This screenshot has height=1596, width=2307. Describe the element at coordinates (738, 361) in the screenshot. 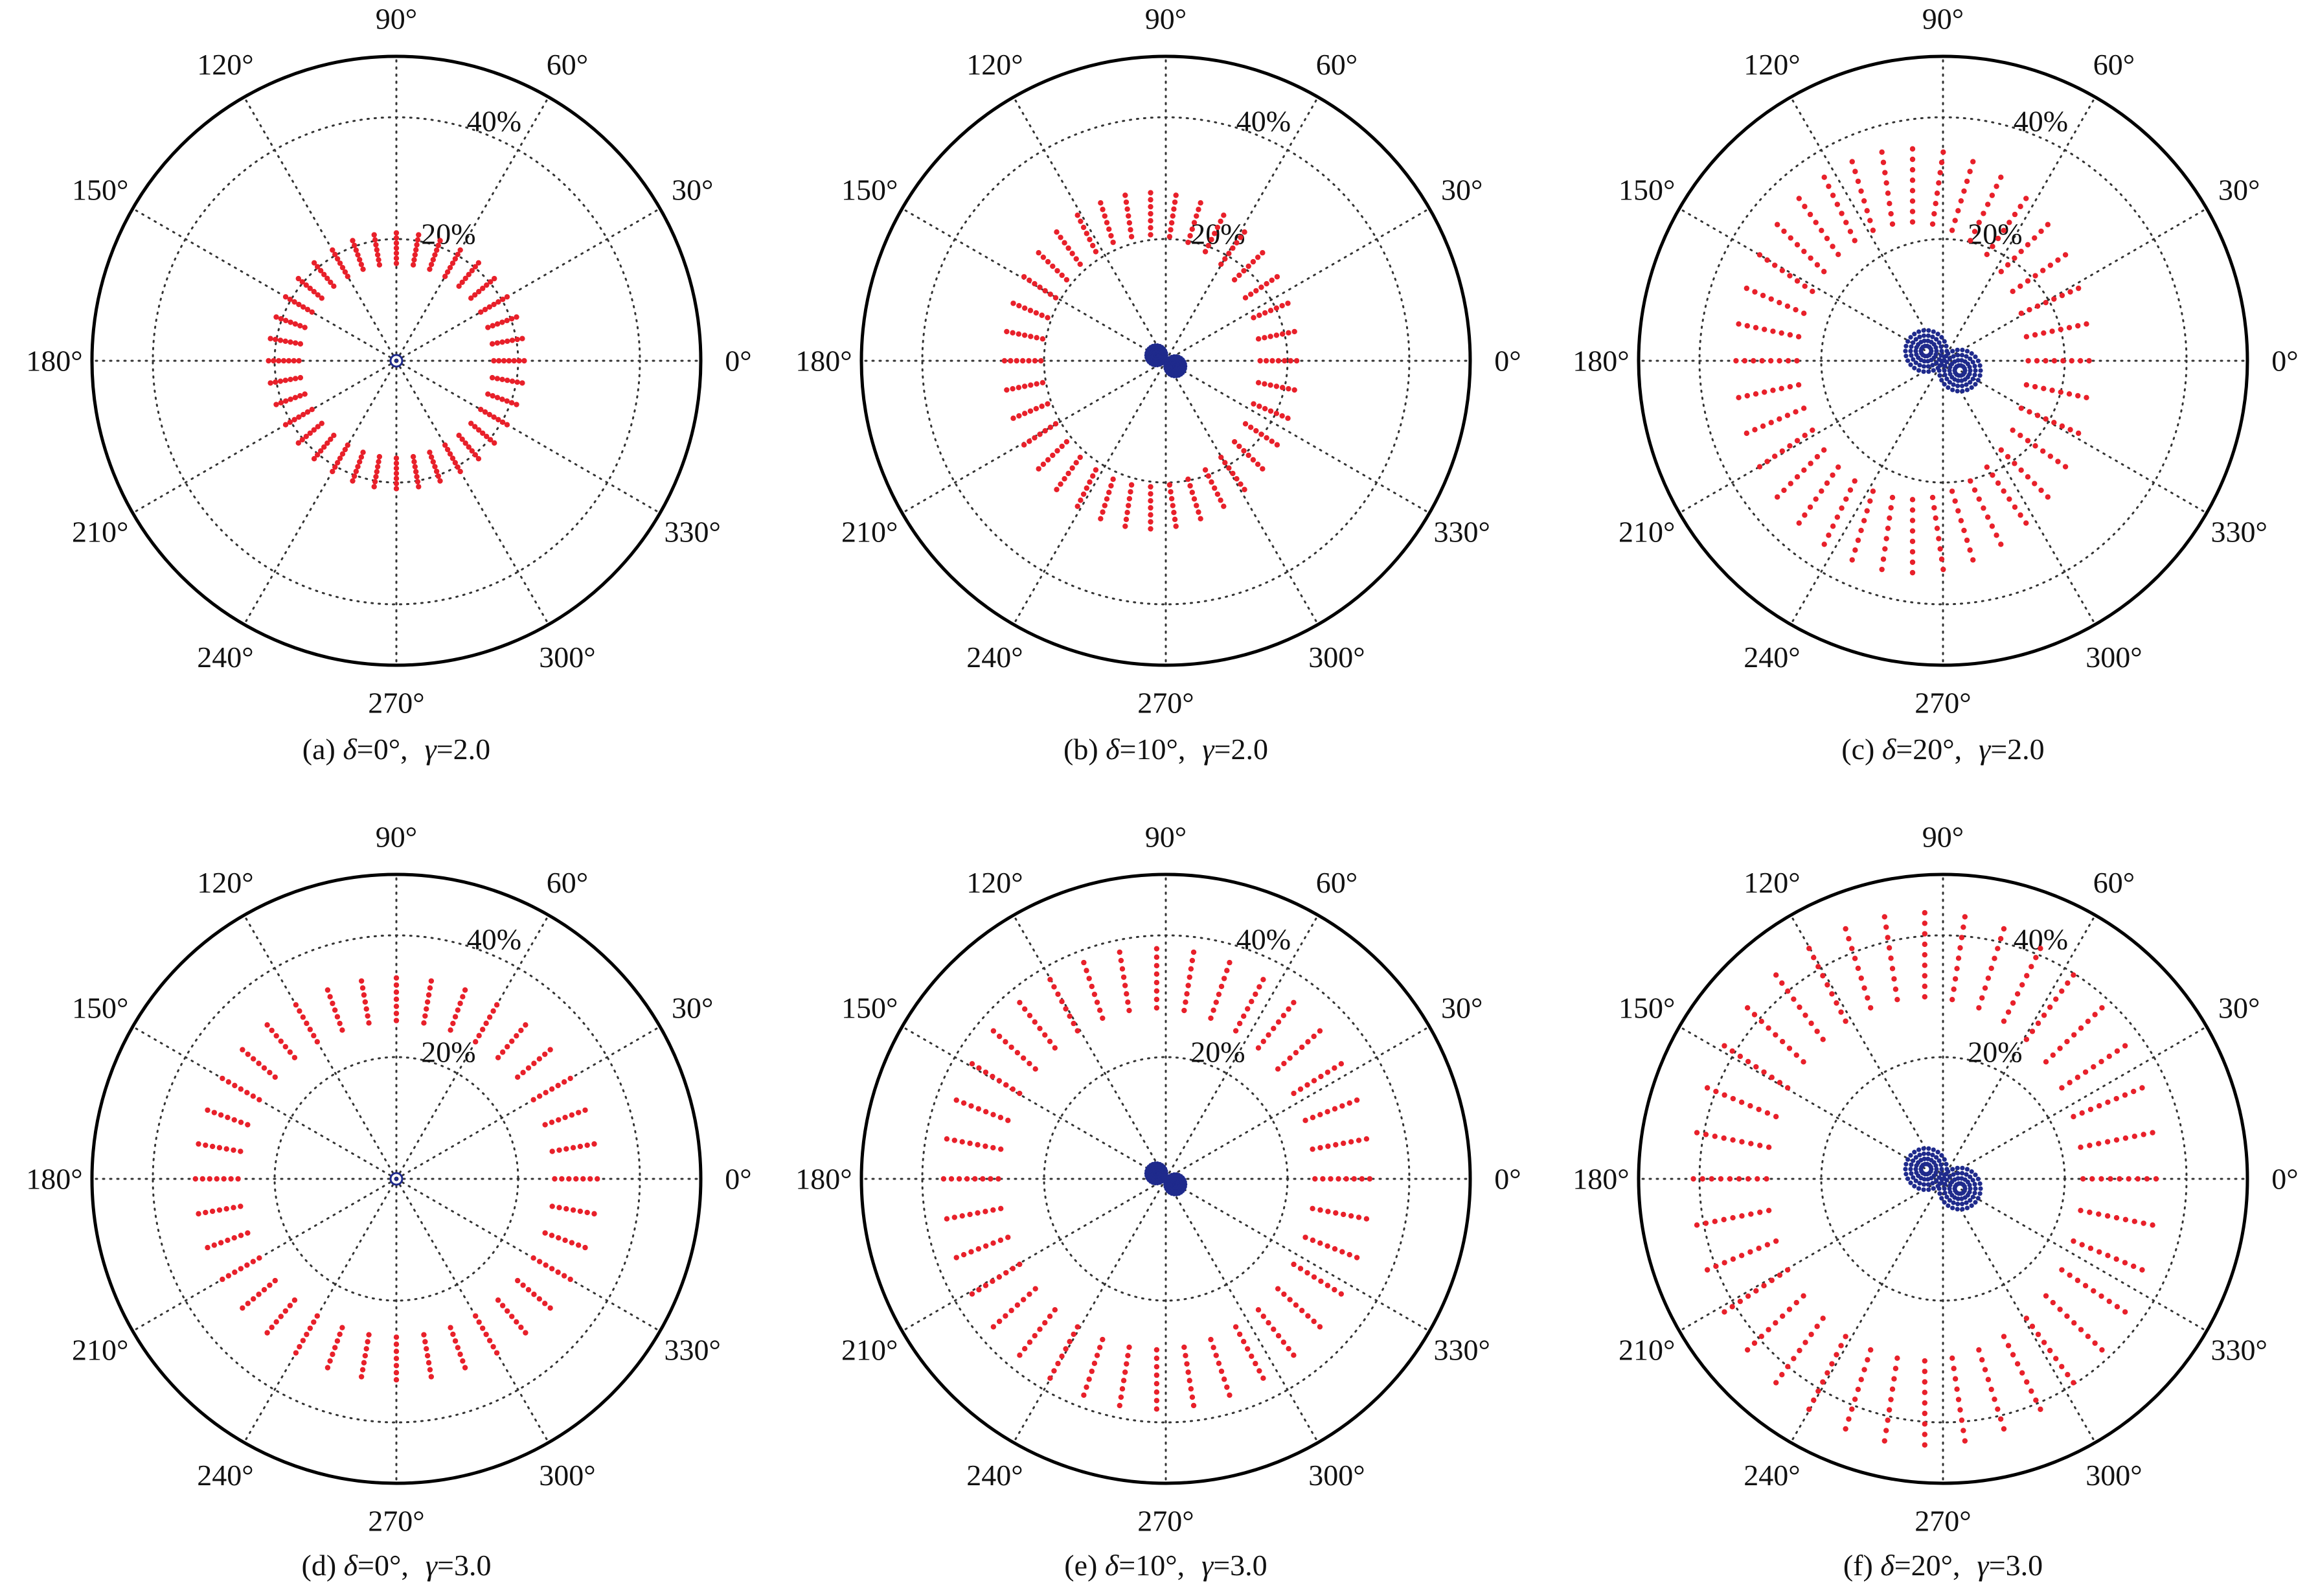

I see `angle-label-0: 0°` at that location.